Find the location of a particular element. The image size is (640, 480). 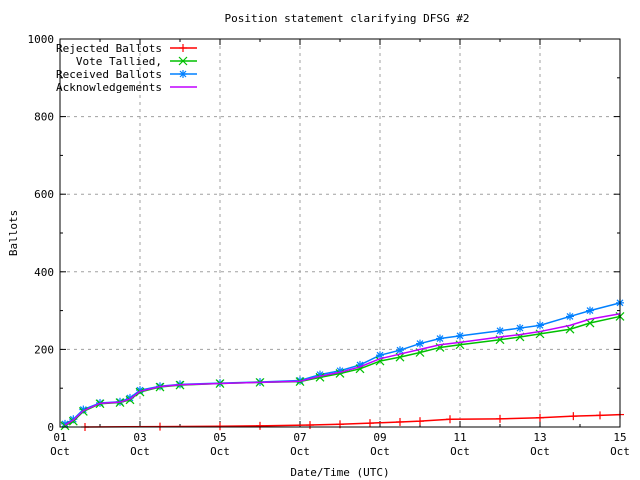

y-tick-label: 600 is located at coordinates (44, 194).